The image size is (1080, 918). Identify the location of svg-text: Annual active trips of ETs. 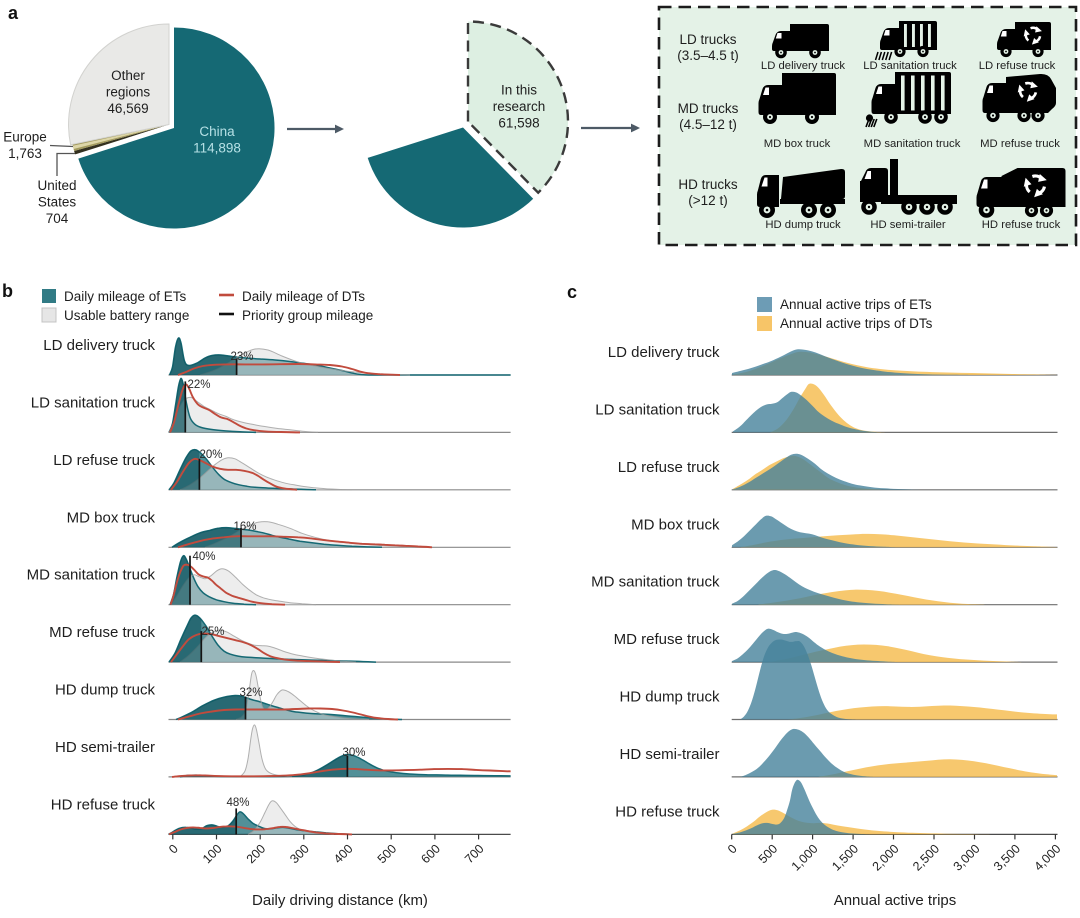
(856, 304).